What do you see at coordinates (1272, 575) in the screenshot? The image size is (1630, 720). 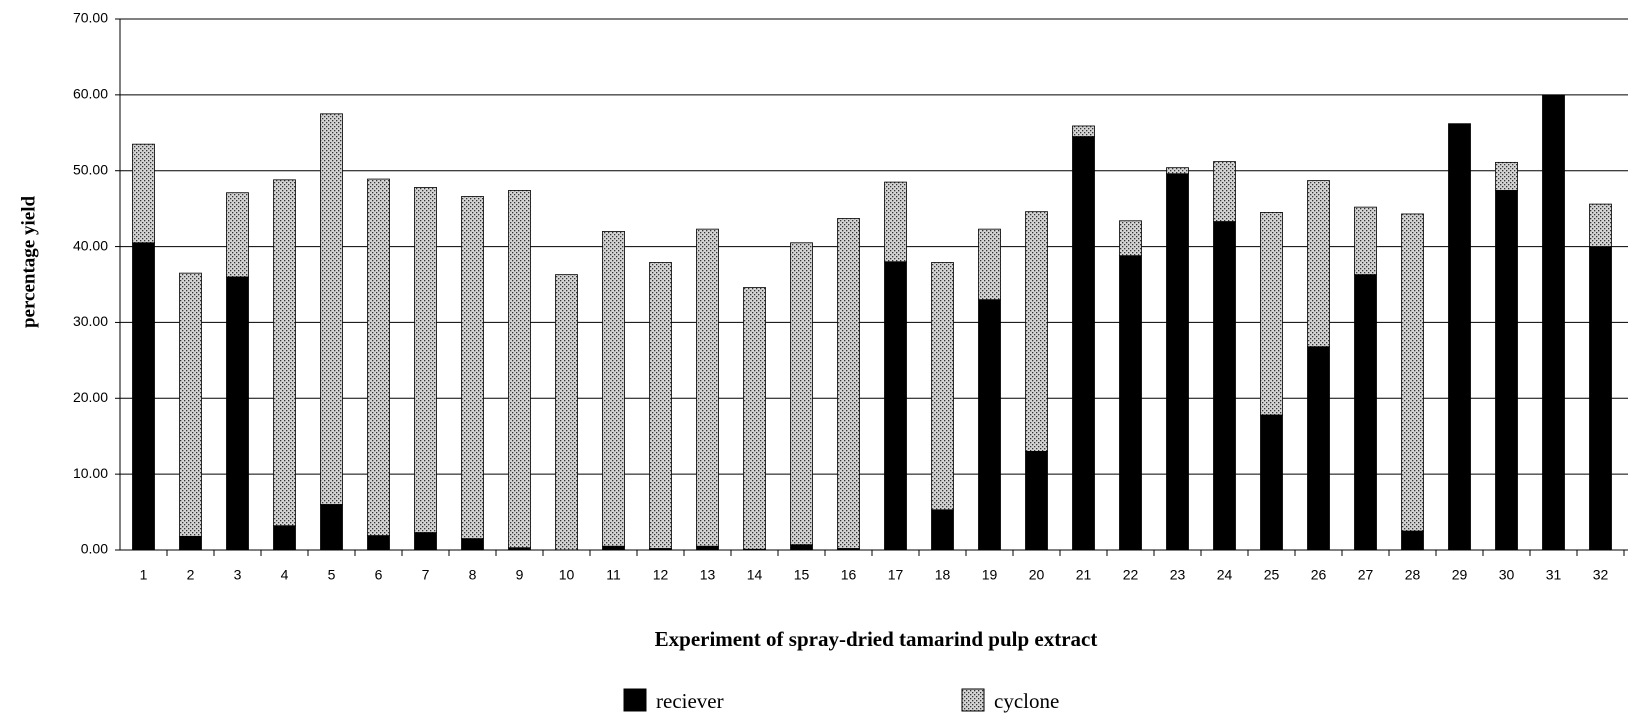 I see `x-tick-label: 25` at bounding box center [1272, 575].